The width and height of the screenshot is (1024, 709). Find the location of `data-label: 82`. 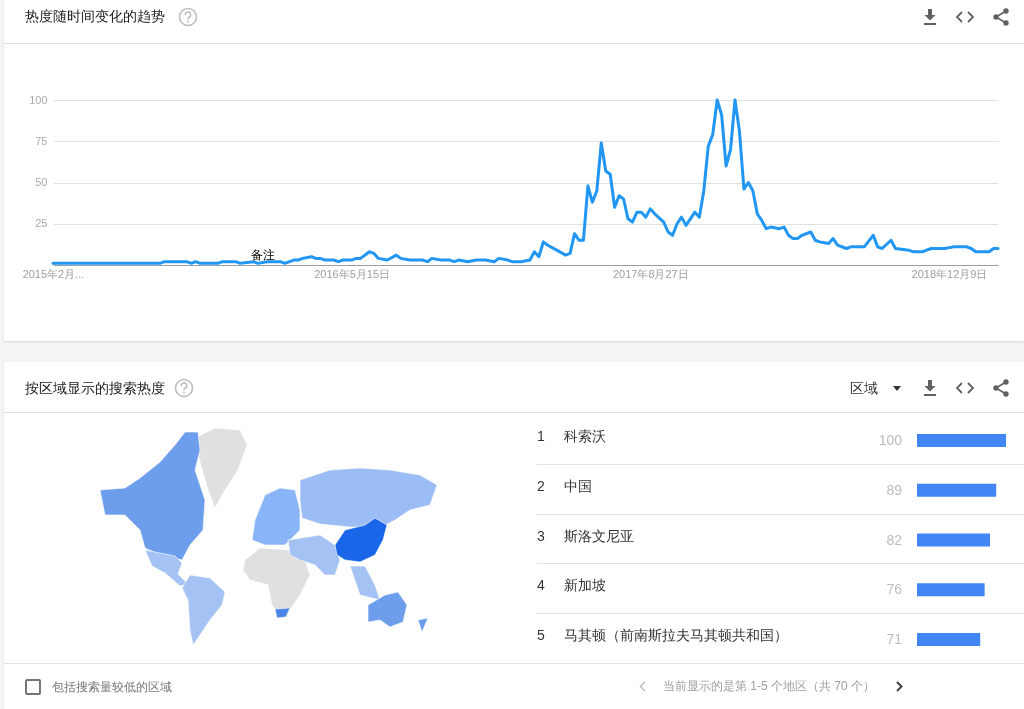

data-label: 82 is located at coordinates (894, 539).